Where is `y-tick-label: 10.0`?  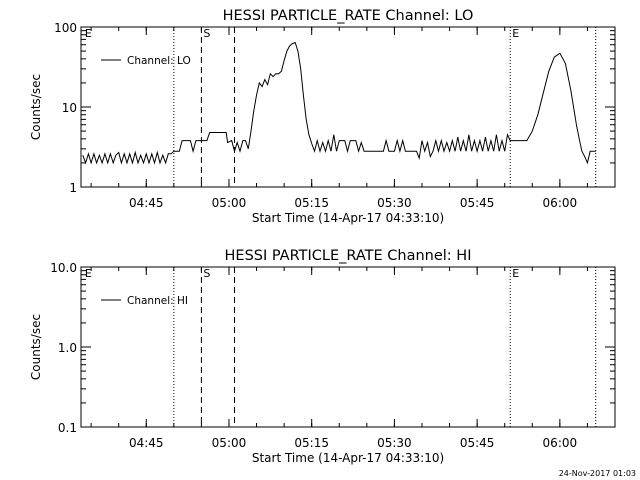
y-tick-label: 10.0 is located at coordinates (63, 268).